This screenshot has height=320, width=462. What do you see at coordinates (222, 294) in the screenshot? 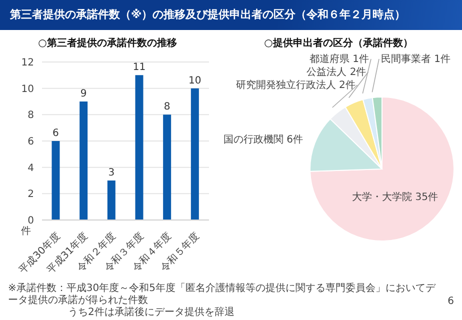
I see `text: ※承諾件数：平成30年度～令和5年度「匿名介護情報等の提供に関する専門委員会」においてデータ提供の承諾が得られた件数` at bounding box center [222, 294].